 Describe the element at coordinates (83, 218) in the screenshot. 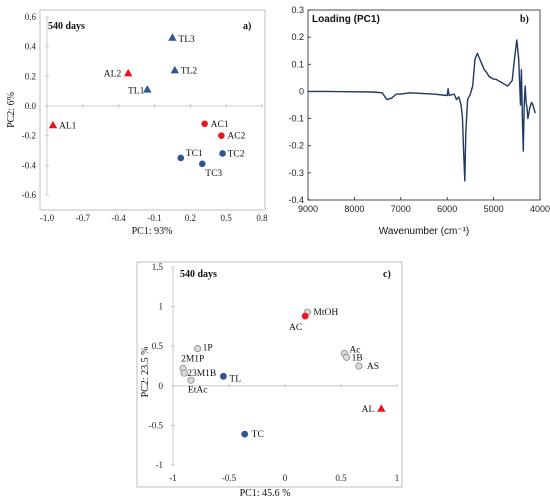

I see `panel-a-x-tick-label: -0.7` at that location.